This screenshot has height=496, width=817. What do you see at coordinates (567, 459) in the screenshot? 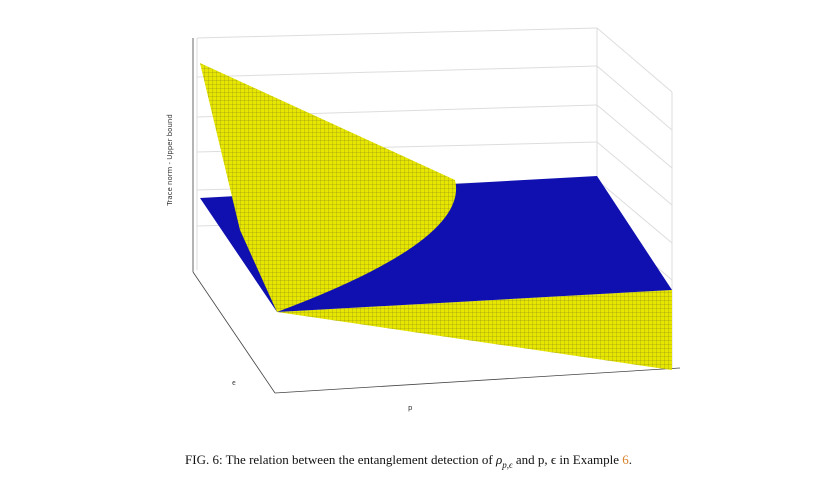
I see `caption-text: and p, ϵ in Example` at bounding box center [567, 459].